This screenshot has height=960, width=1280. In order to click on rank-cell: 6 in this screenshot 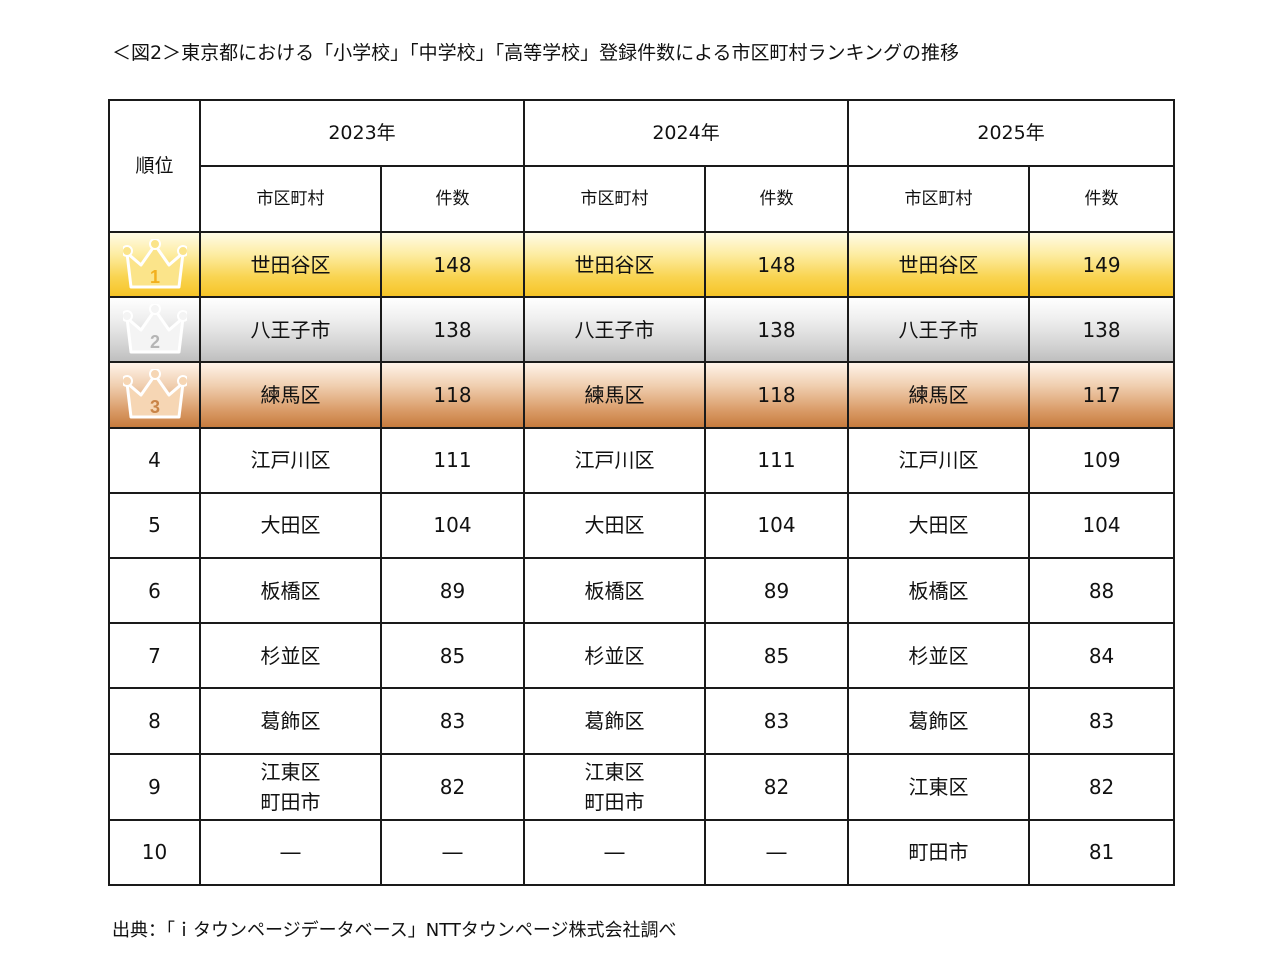, I will do `click(154, 590)`.